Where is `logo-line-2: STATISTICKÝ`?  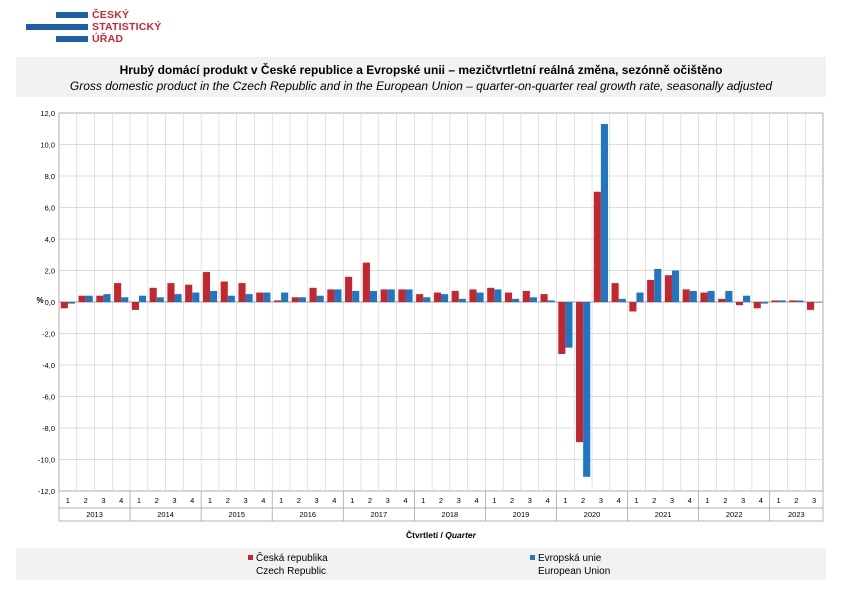
logo-line-2: STATISTICKÝ is located at coordinates (127, 27).